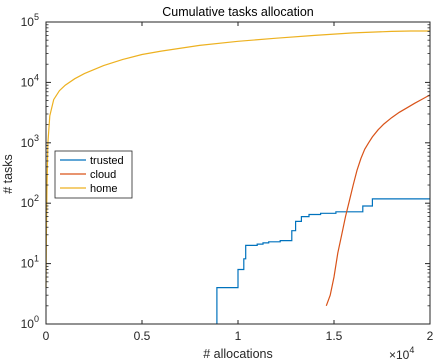  What do you see at coordinates (107, 161) in the screenshot?
I see `legend-label-trusted: trusted` at bounding box center [107, 161].